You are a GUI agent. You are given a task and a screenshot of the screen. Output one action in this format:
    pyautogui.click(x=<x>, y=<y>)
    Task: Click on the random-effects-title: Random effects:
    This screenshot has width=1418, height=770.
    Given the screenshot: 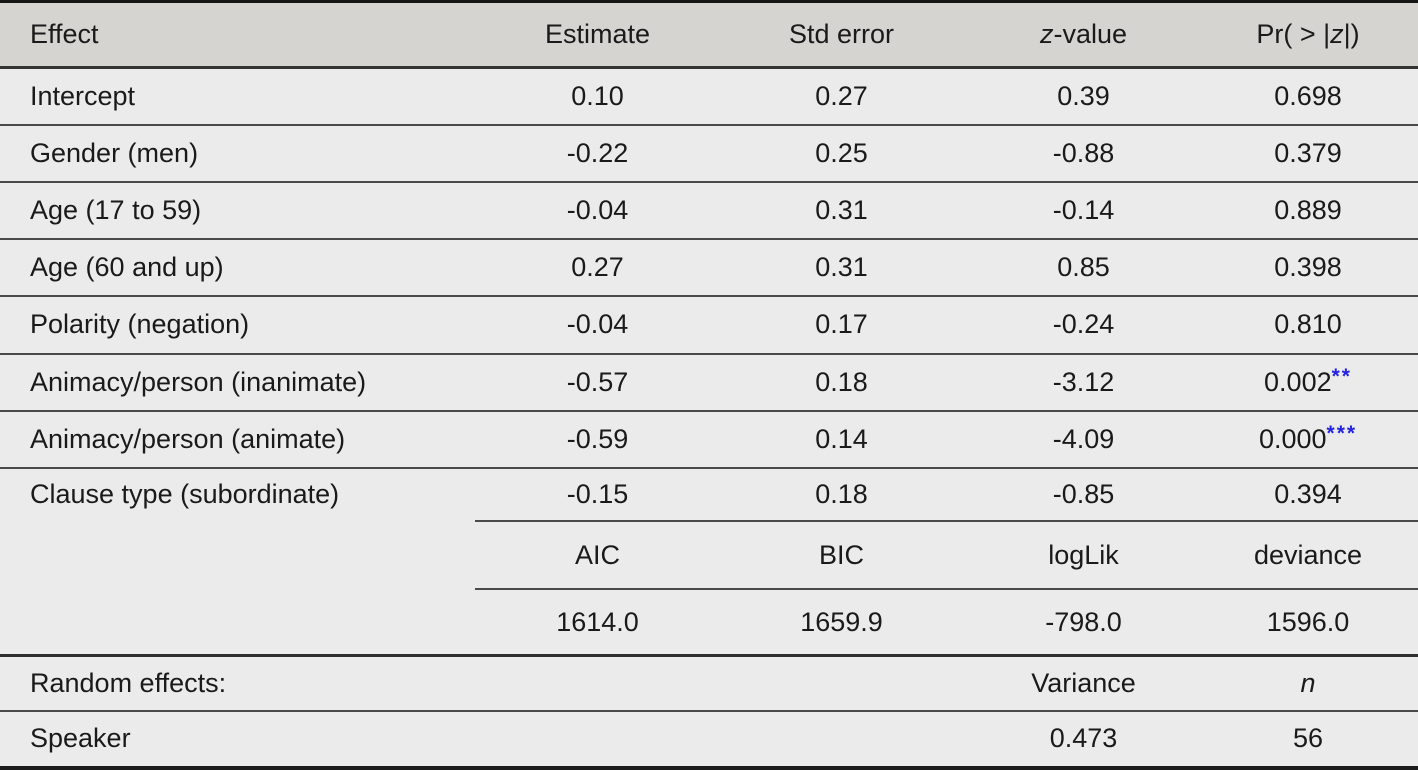 What is the action you would take?
    pyautogui.click(x=237, y=682)
    